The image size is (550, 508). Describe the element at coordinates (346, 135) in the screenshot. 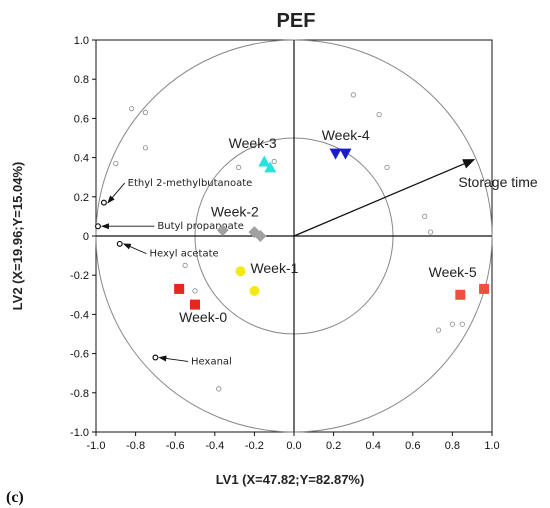

I see `group-label: Week-4` at that location.